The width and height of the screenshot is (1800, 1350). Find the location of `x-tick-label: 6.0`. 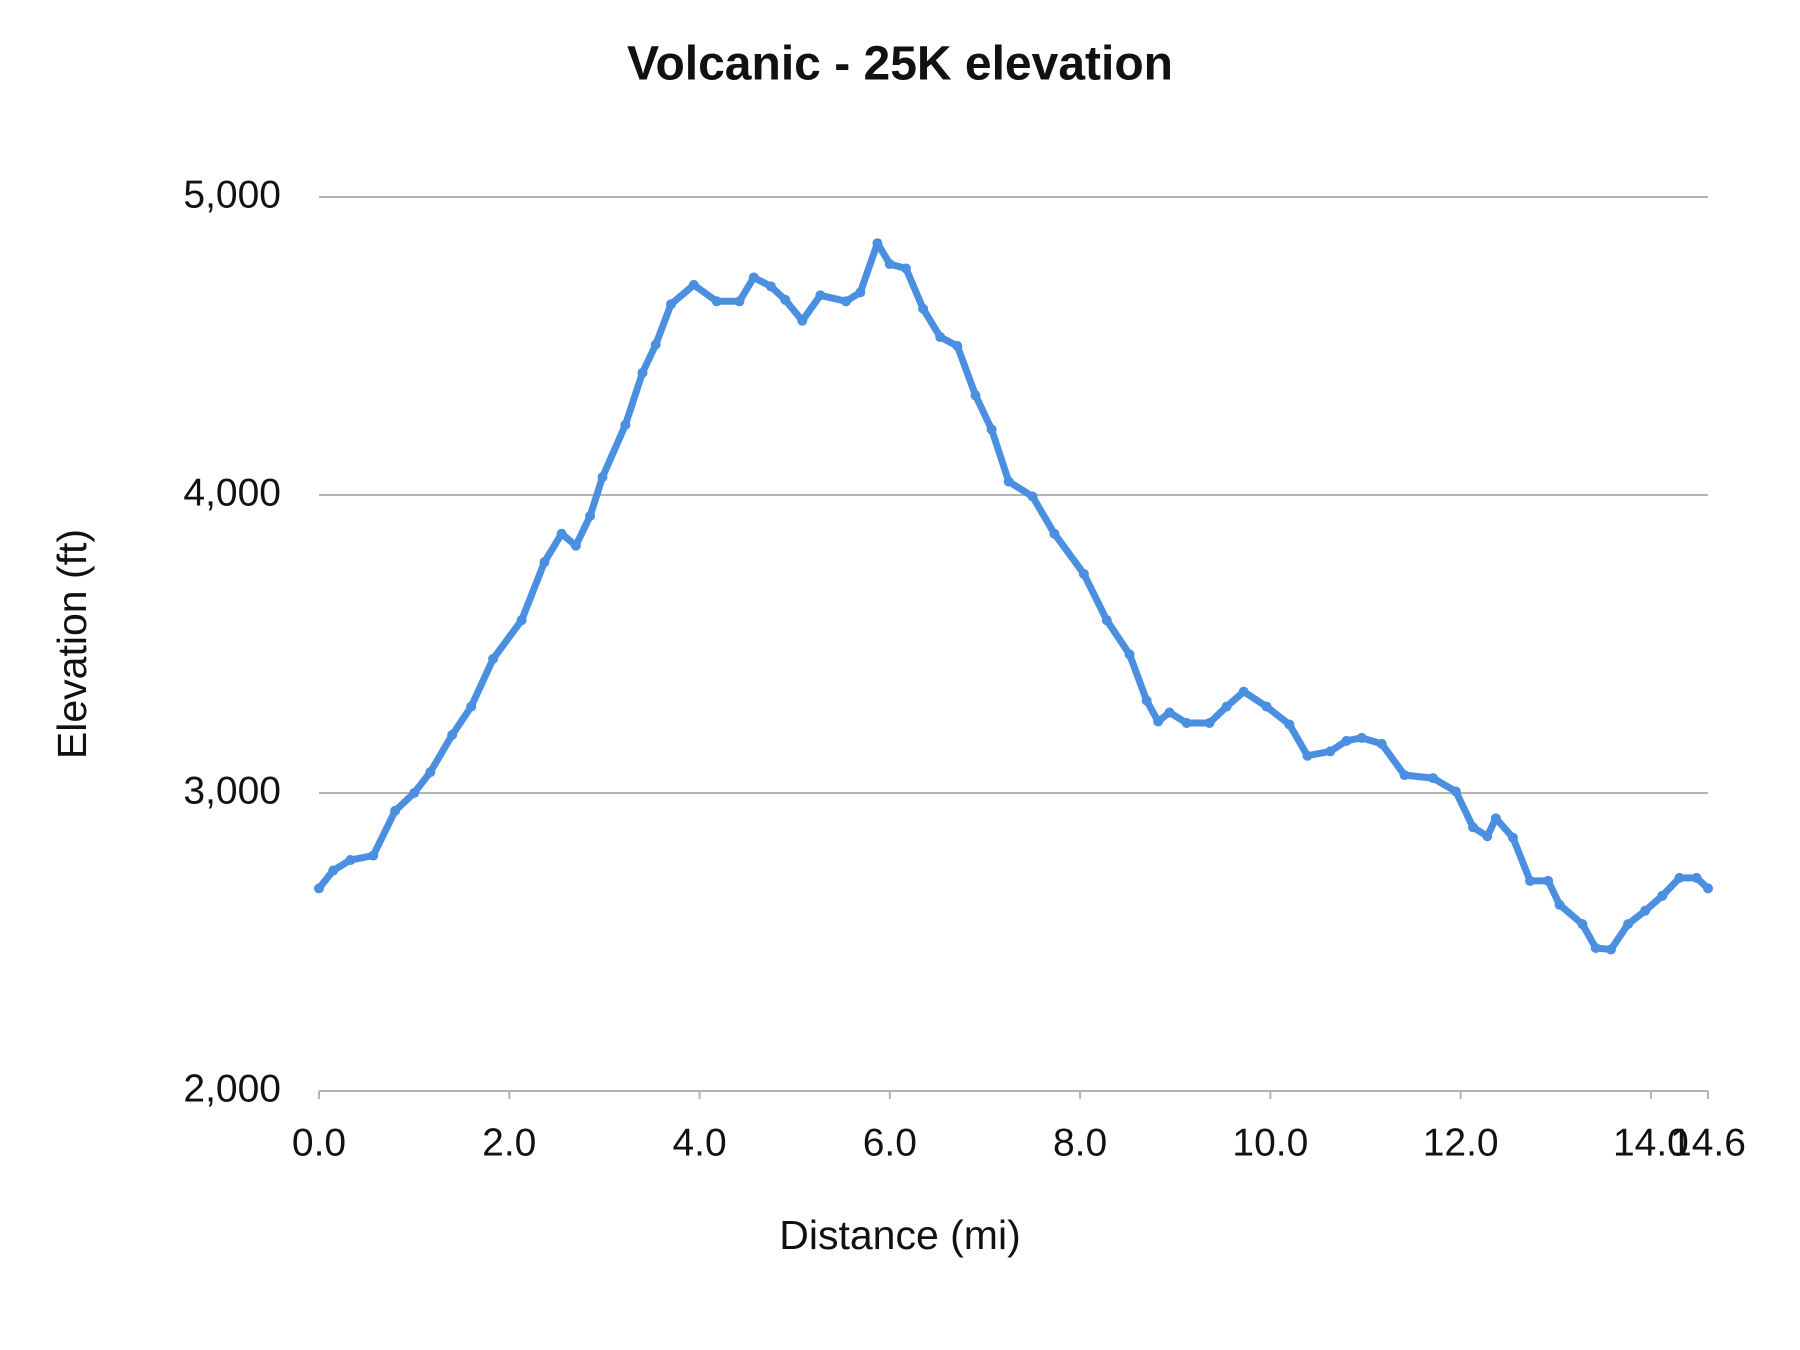

x-tick-label: 6.0 is located at coordinates (890, 1142).